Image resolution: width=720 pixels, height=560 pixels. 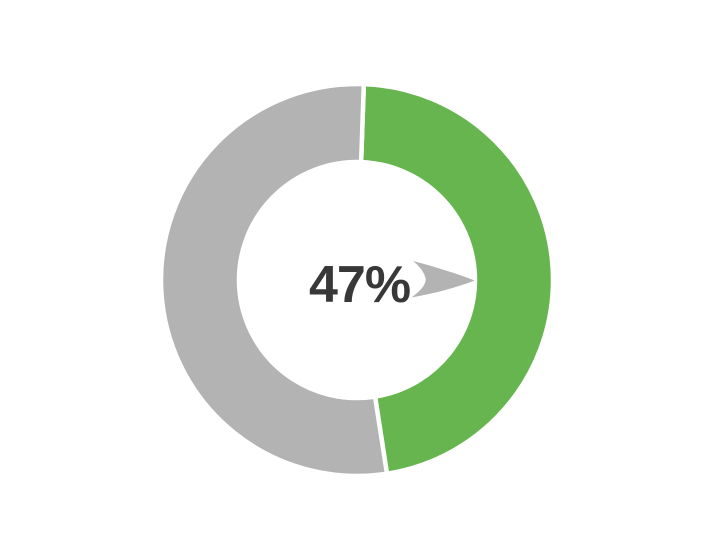 I want to click on chart-center-label: 47%, so click(x=360, y=285).